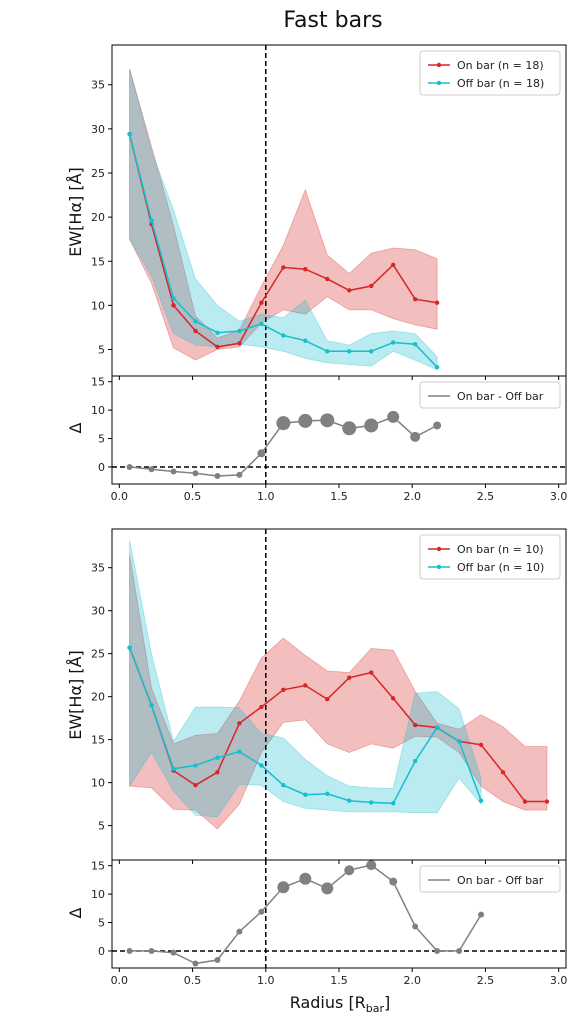  I want to click on x-tick-label: 2.5, so click(486, 496).